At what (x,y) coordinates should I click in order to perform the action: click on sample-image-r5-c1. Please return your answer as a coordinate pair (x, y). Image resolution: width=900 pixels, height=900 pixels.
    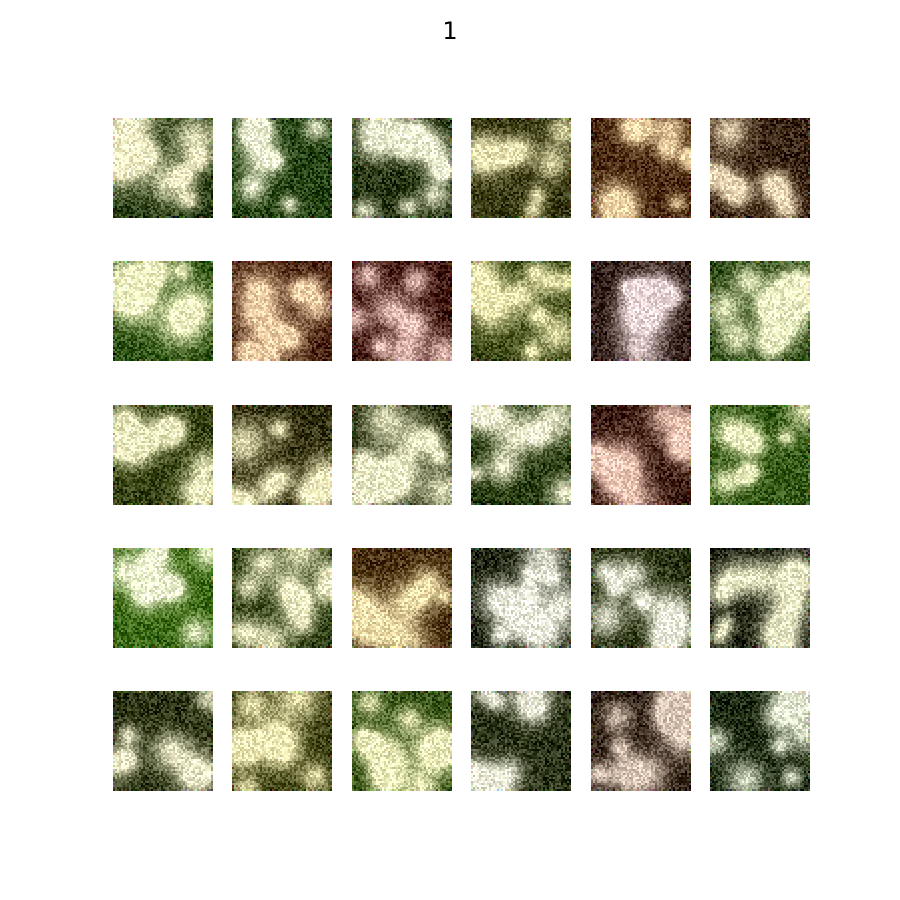
    Looking at the image, I should click on (163, 741).